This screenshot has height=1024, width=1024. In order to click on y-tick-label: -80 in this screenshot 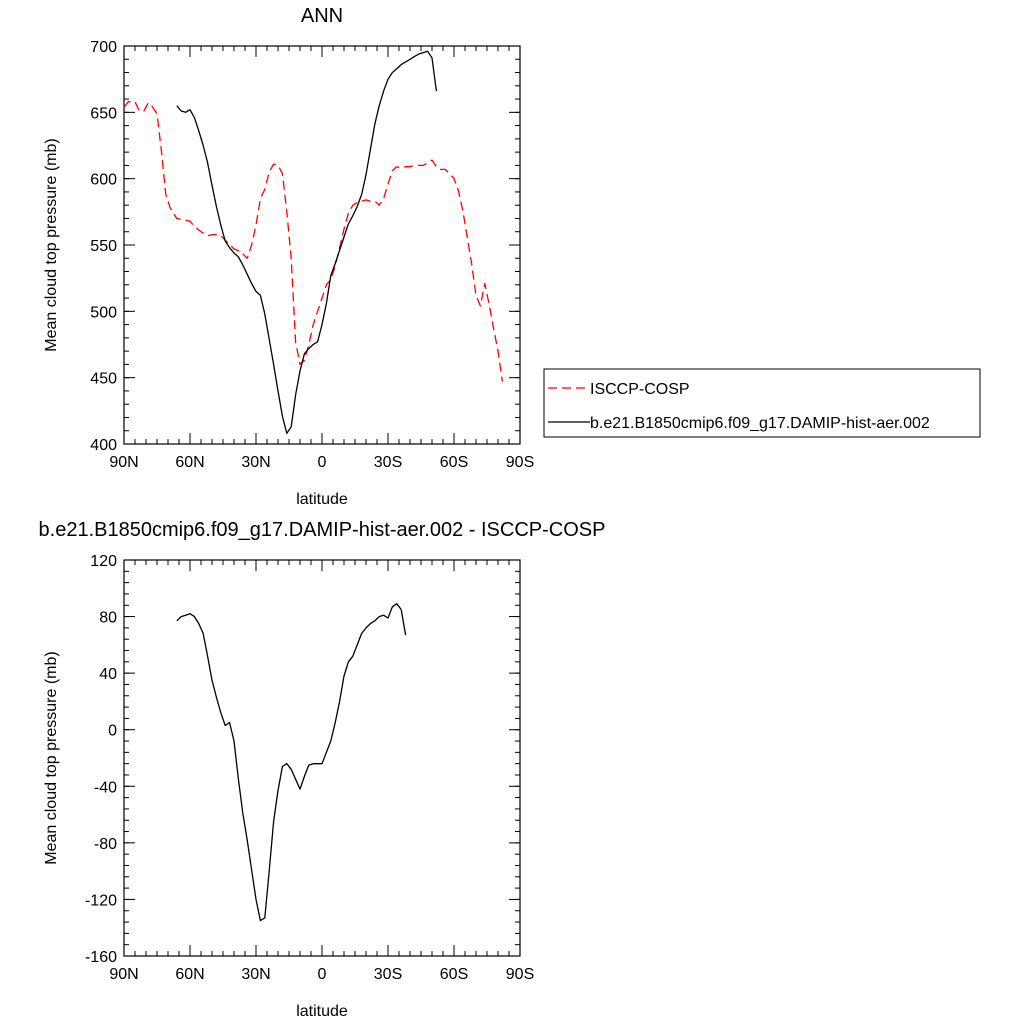, I will do `click(105, 844)`.